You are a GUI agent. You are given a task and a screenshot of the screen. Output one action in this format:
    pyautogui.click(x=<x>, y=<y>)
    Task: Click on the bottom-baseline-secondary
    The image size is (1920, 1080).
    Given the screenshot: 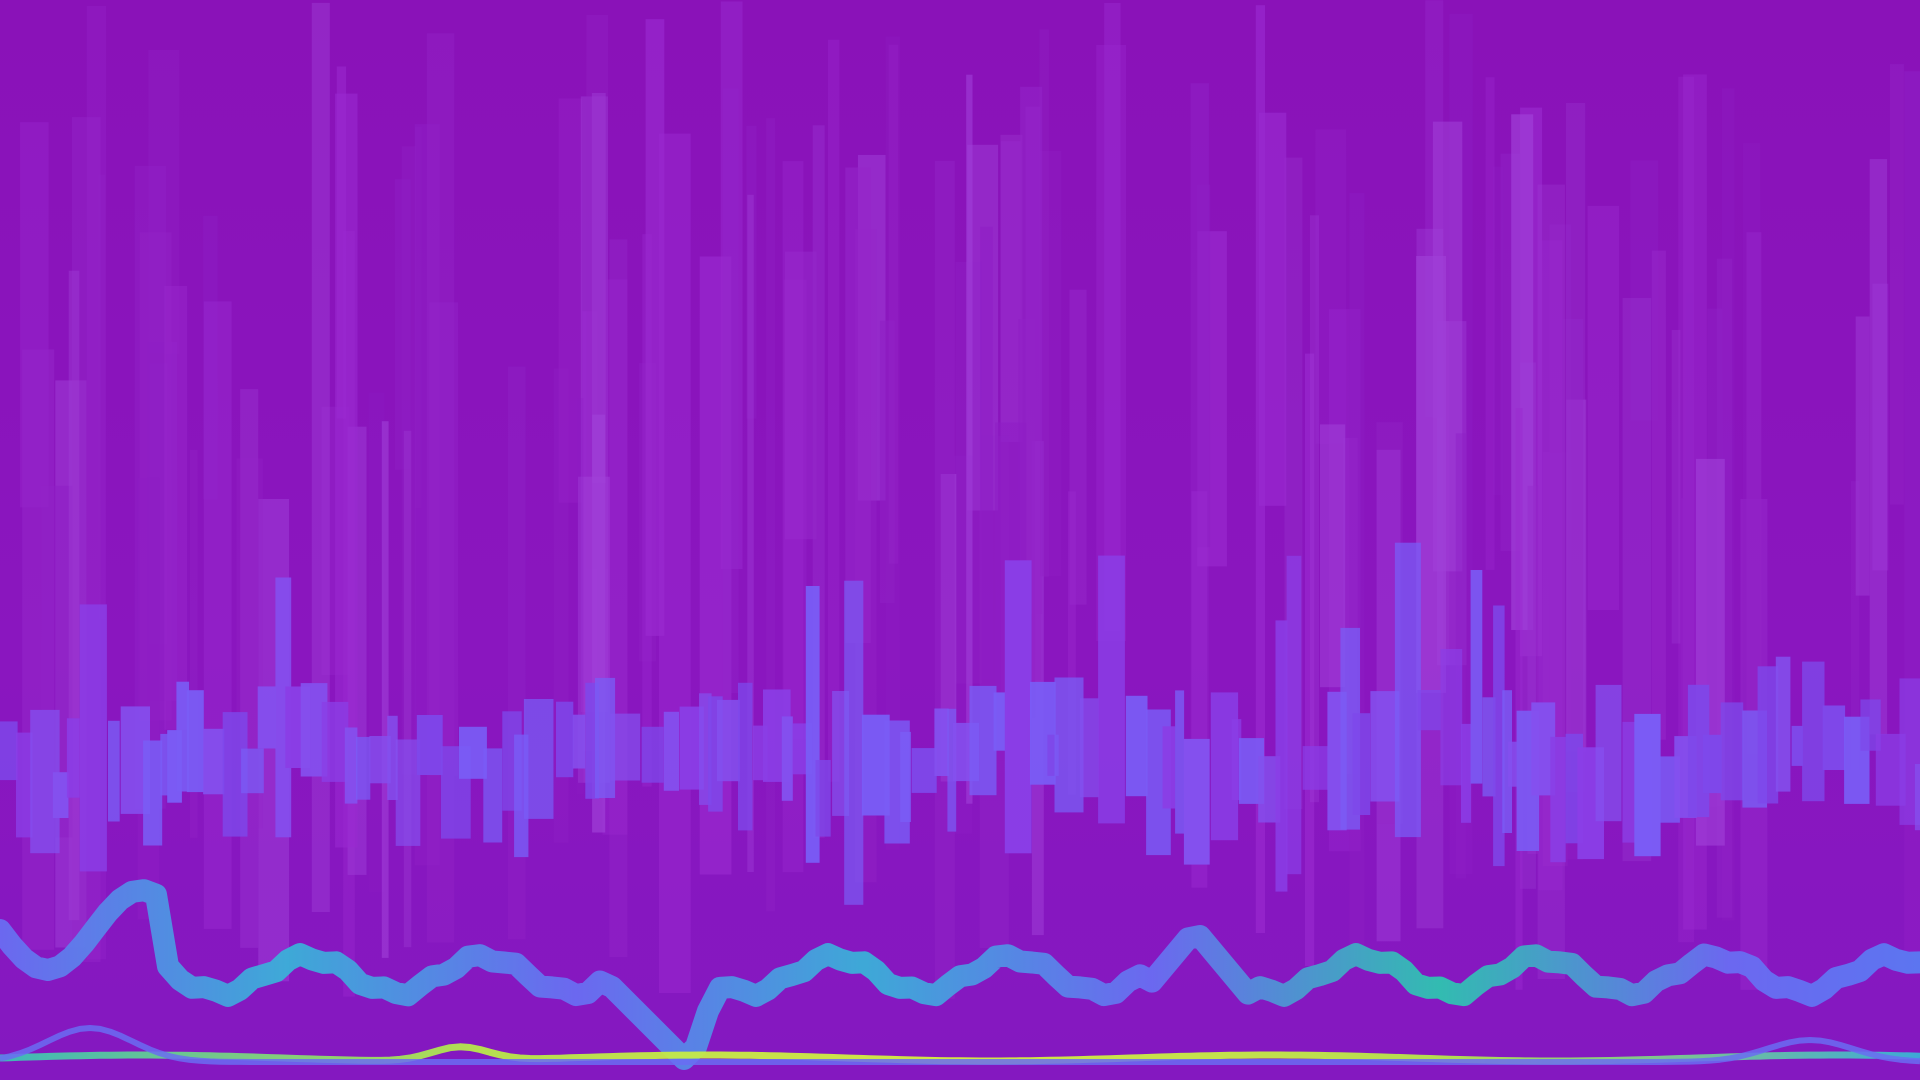 What is the action you would take?
    pyautogui.click(x=960, y=1045)
    